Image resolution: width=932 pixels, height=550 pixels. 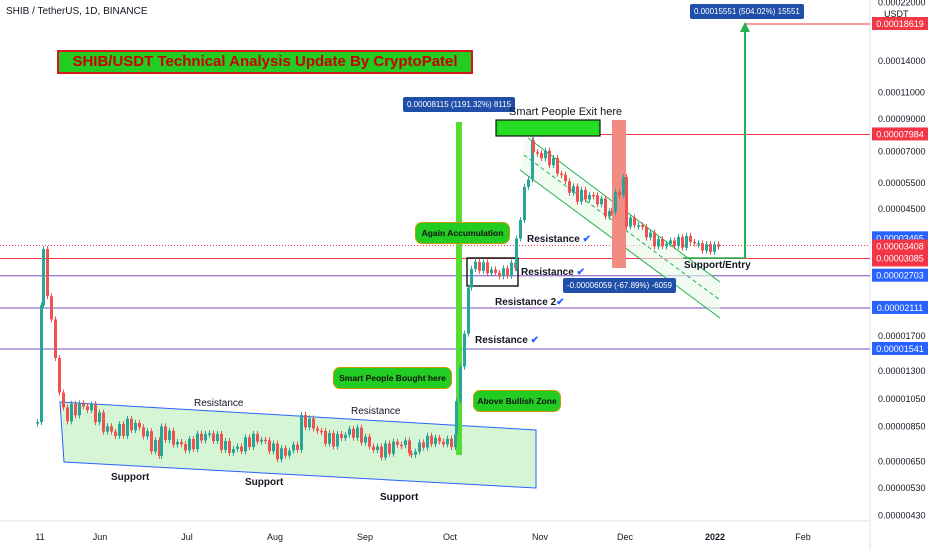 I want to click on y-tick-label: 0.00000650, so click(x=902, y=462).